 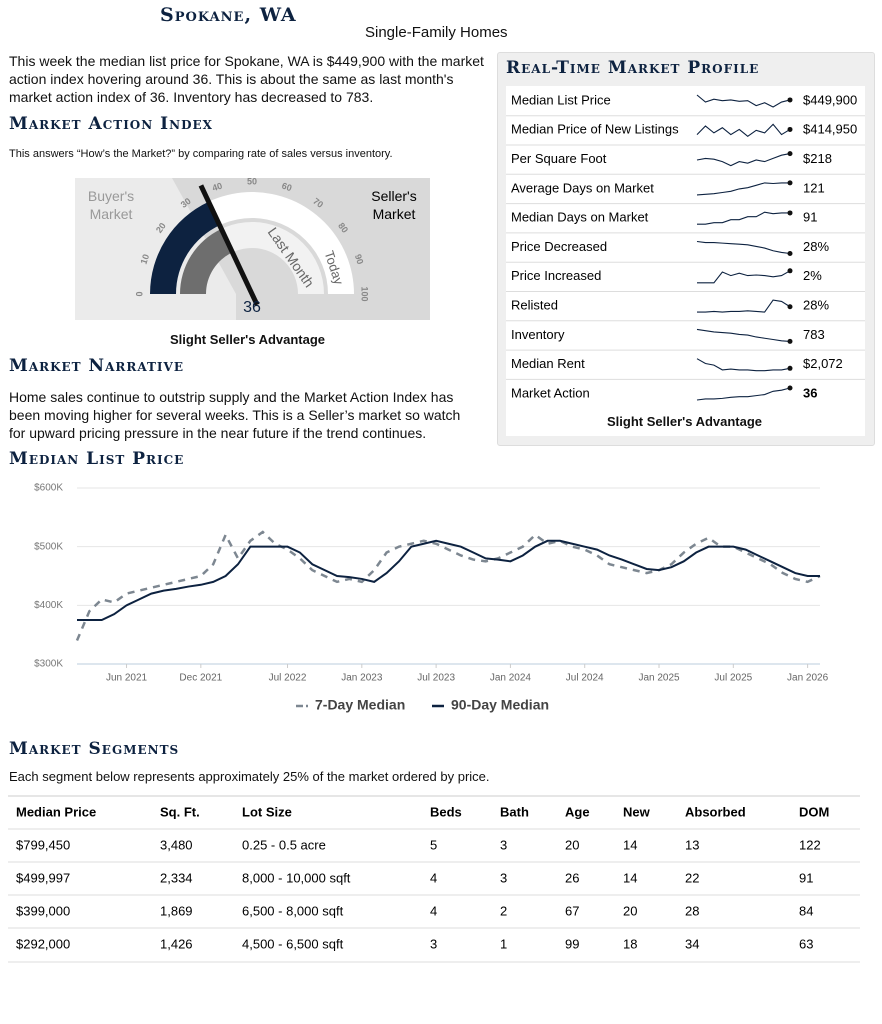 I want to click on cell: 3,480, so click(x=176, y=844).